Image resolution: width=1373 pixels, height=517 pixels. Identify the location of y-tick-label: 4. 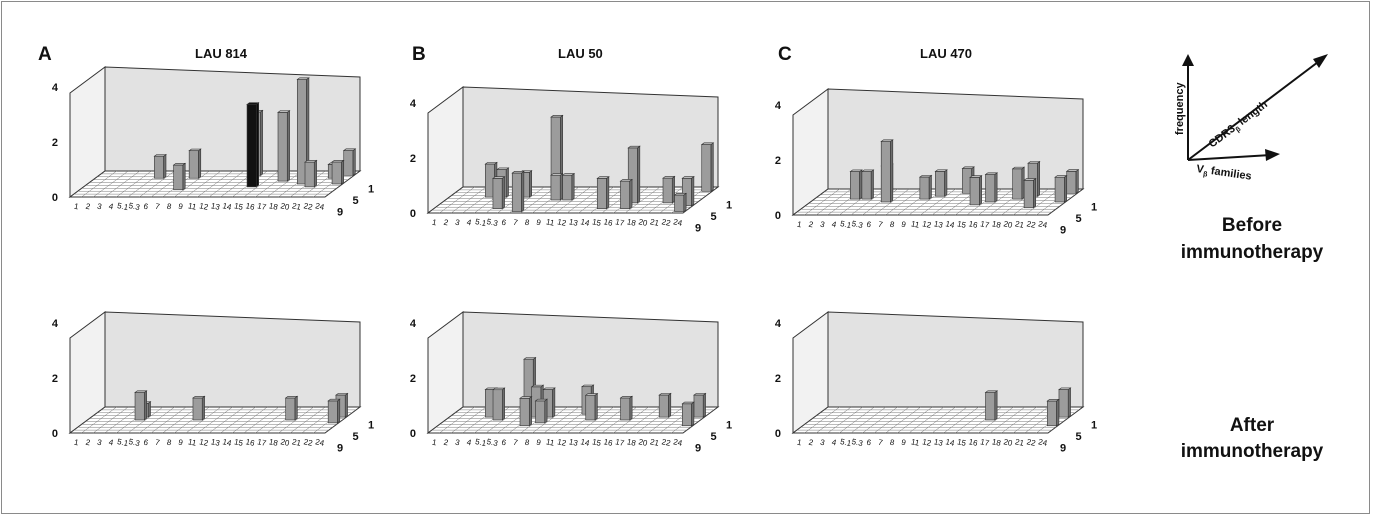
(778, 106).